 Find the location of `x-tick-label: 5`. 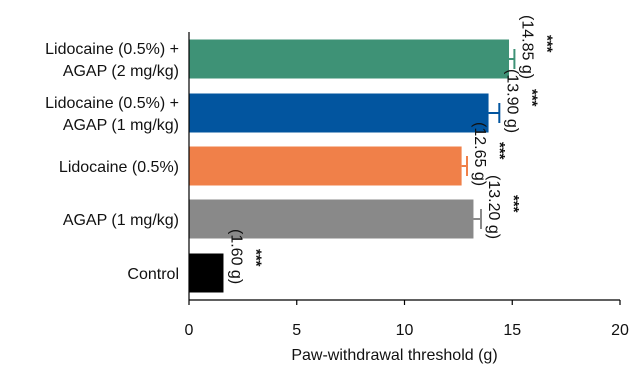

x-tick-label: 5 is located at coordinates (296, 330).